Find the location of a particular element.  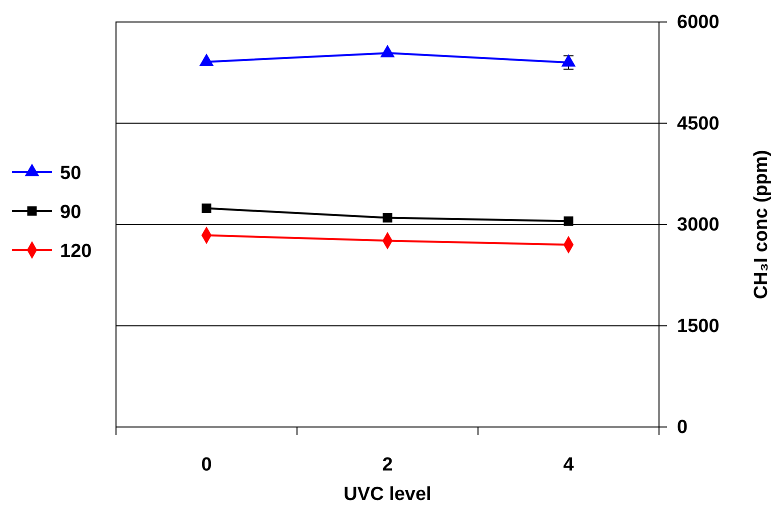

x-tick-label: 4 is located at coordinates (568, 465).